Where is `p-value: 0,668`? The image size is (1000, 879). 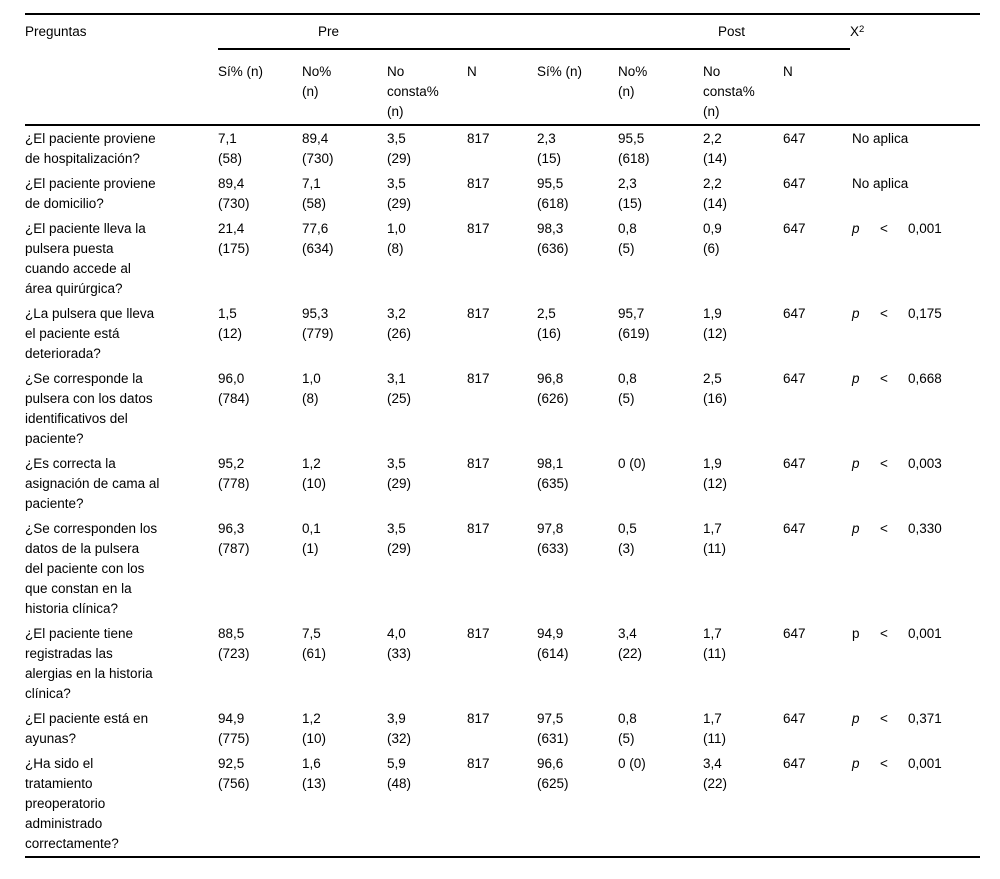
p-value: 0,668 is located at coordinates (925, 378).